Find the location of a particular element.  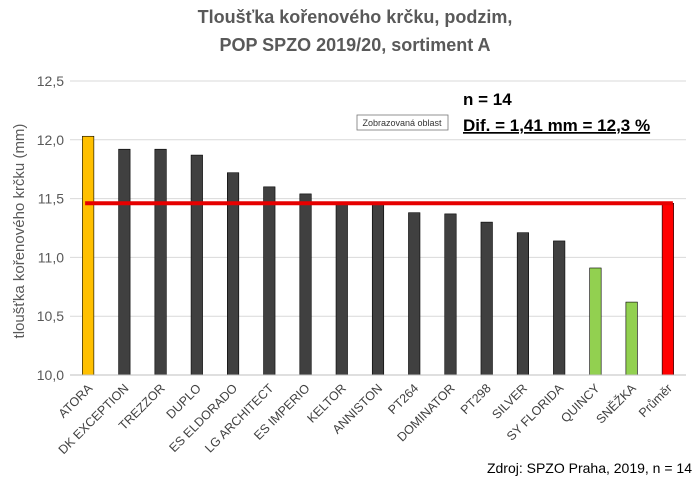

y-tick-label: 11,0 is located at coordinates (51, 257).